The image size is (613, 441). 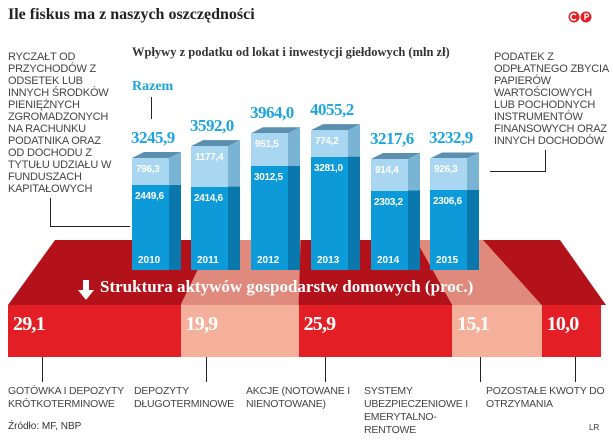 What do you see at coordinates (268, 260) in the screenshot?
I see `year-label: 2012` at bounding box center [268, 260].